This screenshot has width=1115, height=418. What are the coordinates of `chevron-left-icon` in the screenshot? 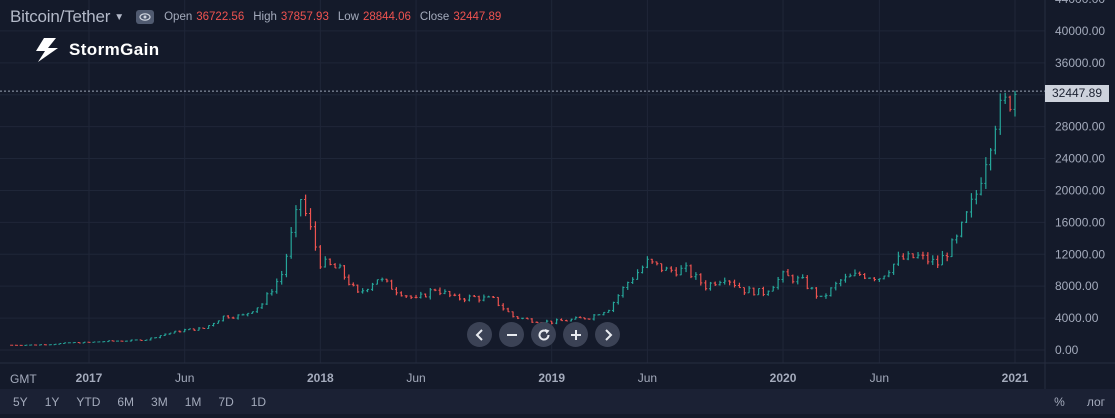 It's located at (479, 334).